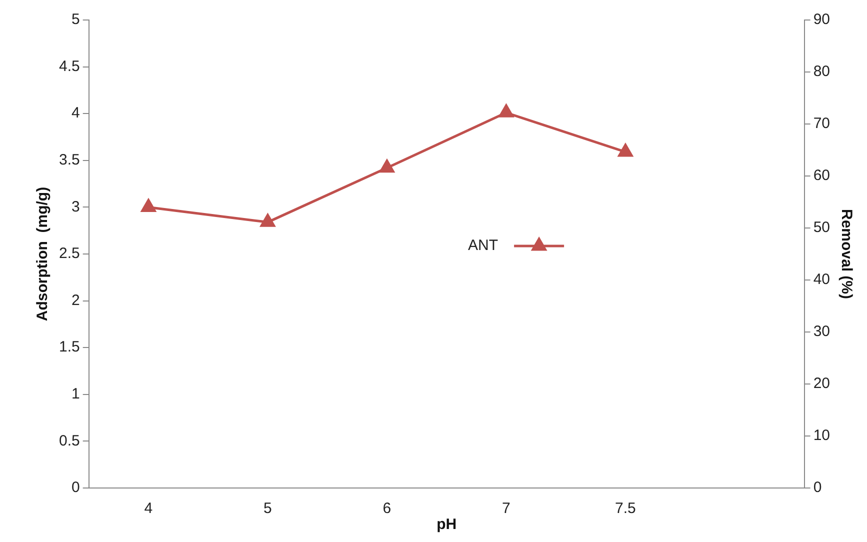 The height and width of the screenshot is (542, 867). I want to click on y-tick-label: 2.5, so click(69, 253).